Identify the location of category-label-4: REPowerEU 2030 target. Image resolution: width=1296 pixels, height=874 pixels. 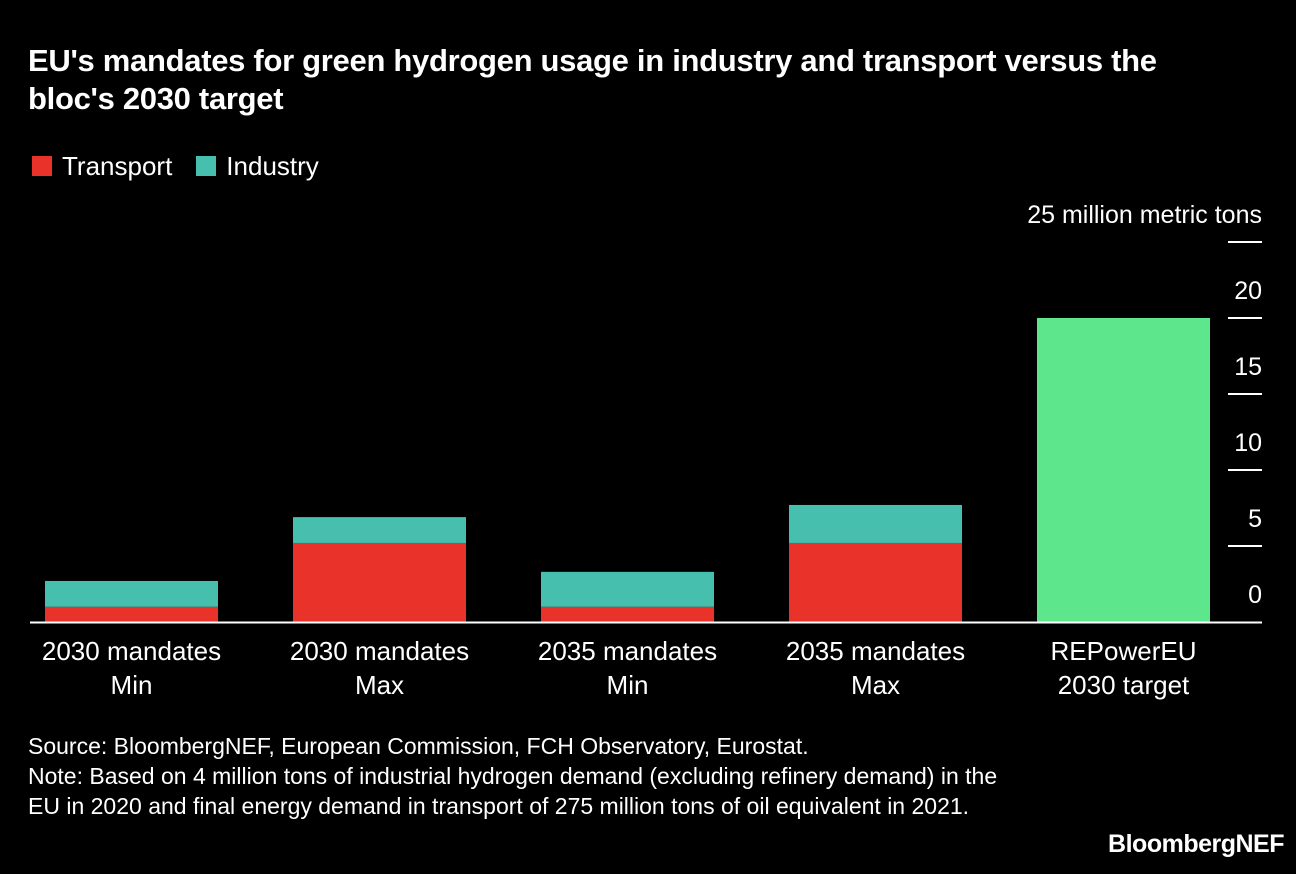
(1124, 668).